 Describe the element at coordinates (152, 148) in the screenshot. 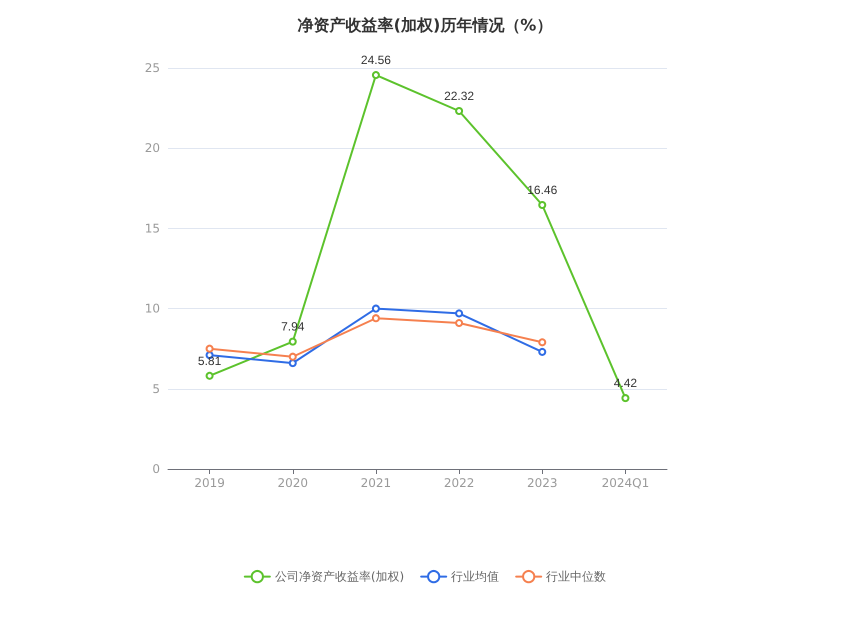

I see `y-tick-label: 20` at that location.